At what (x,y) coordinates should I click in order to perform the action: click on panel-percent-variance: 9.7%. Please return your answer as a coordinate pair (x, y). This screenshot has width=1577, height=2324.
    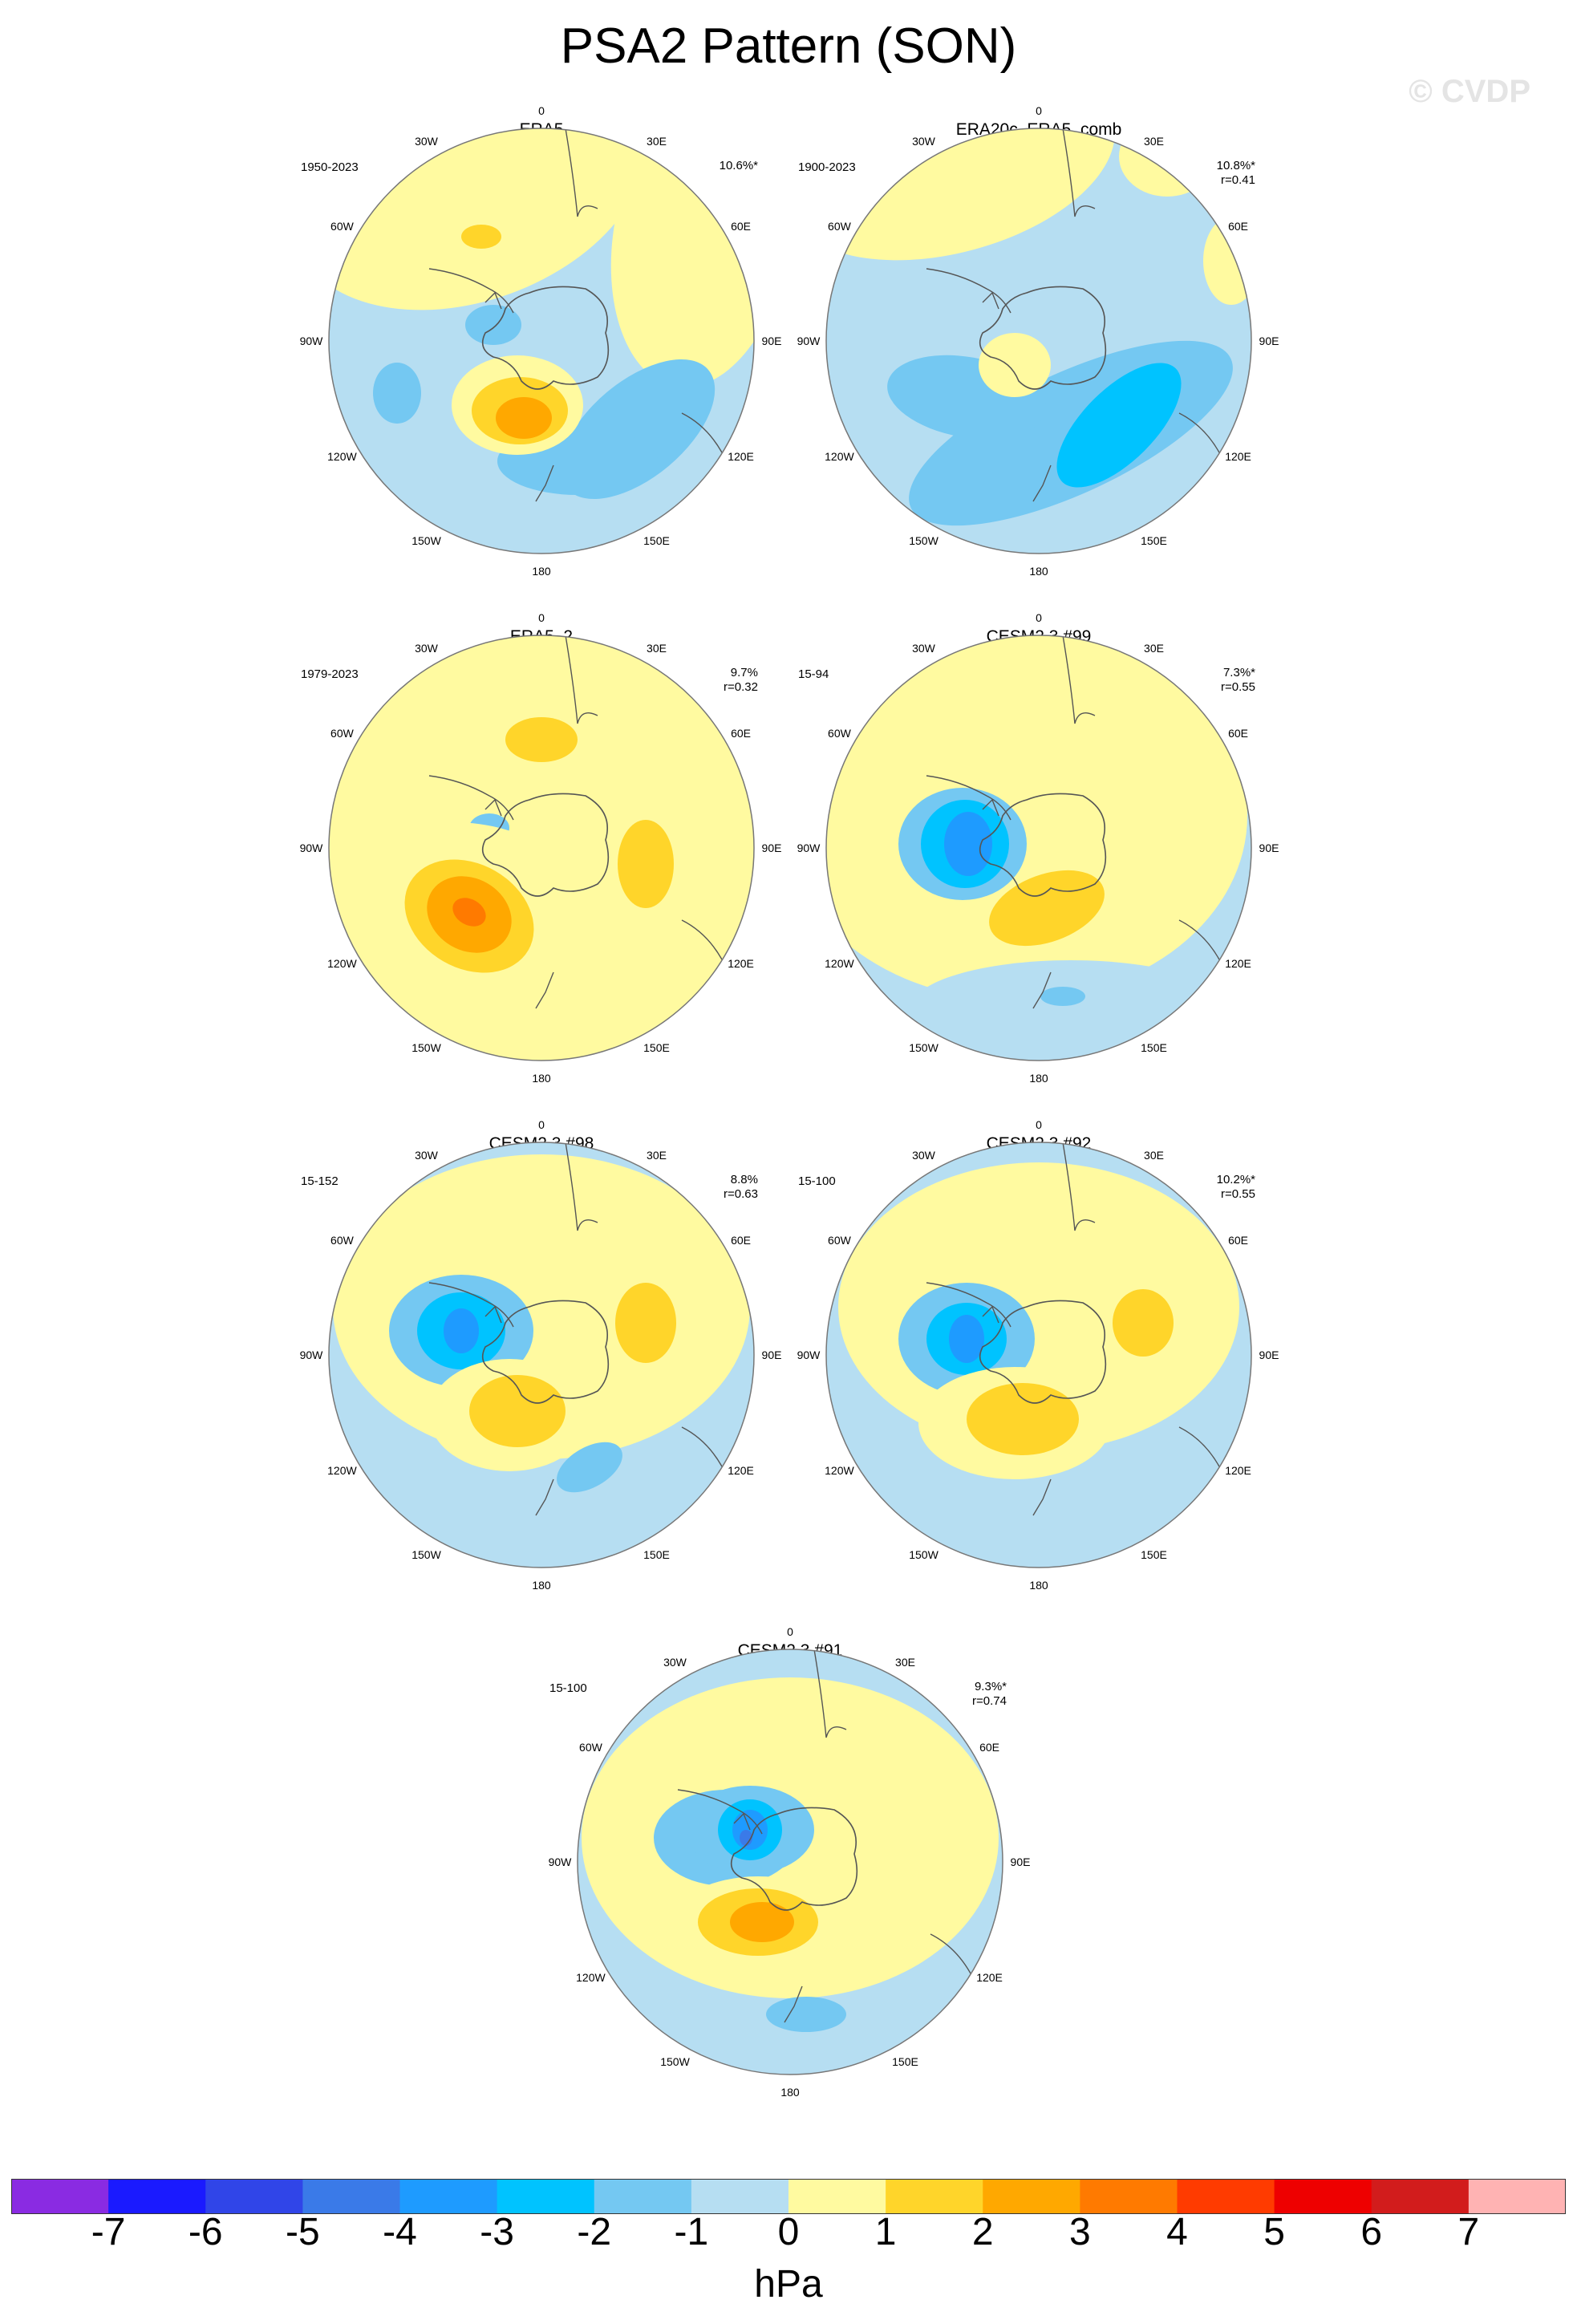
    Looking at the image, I should click on (744, 672).